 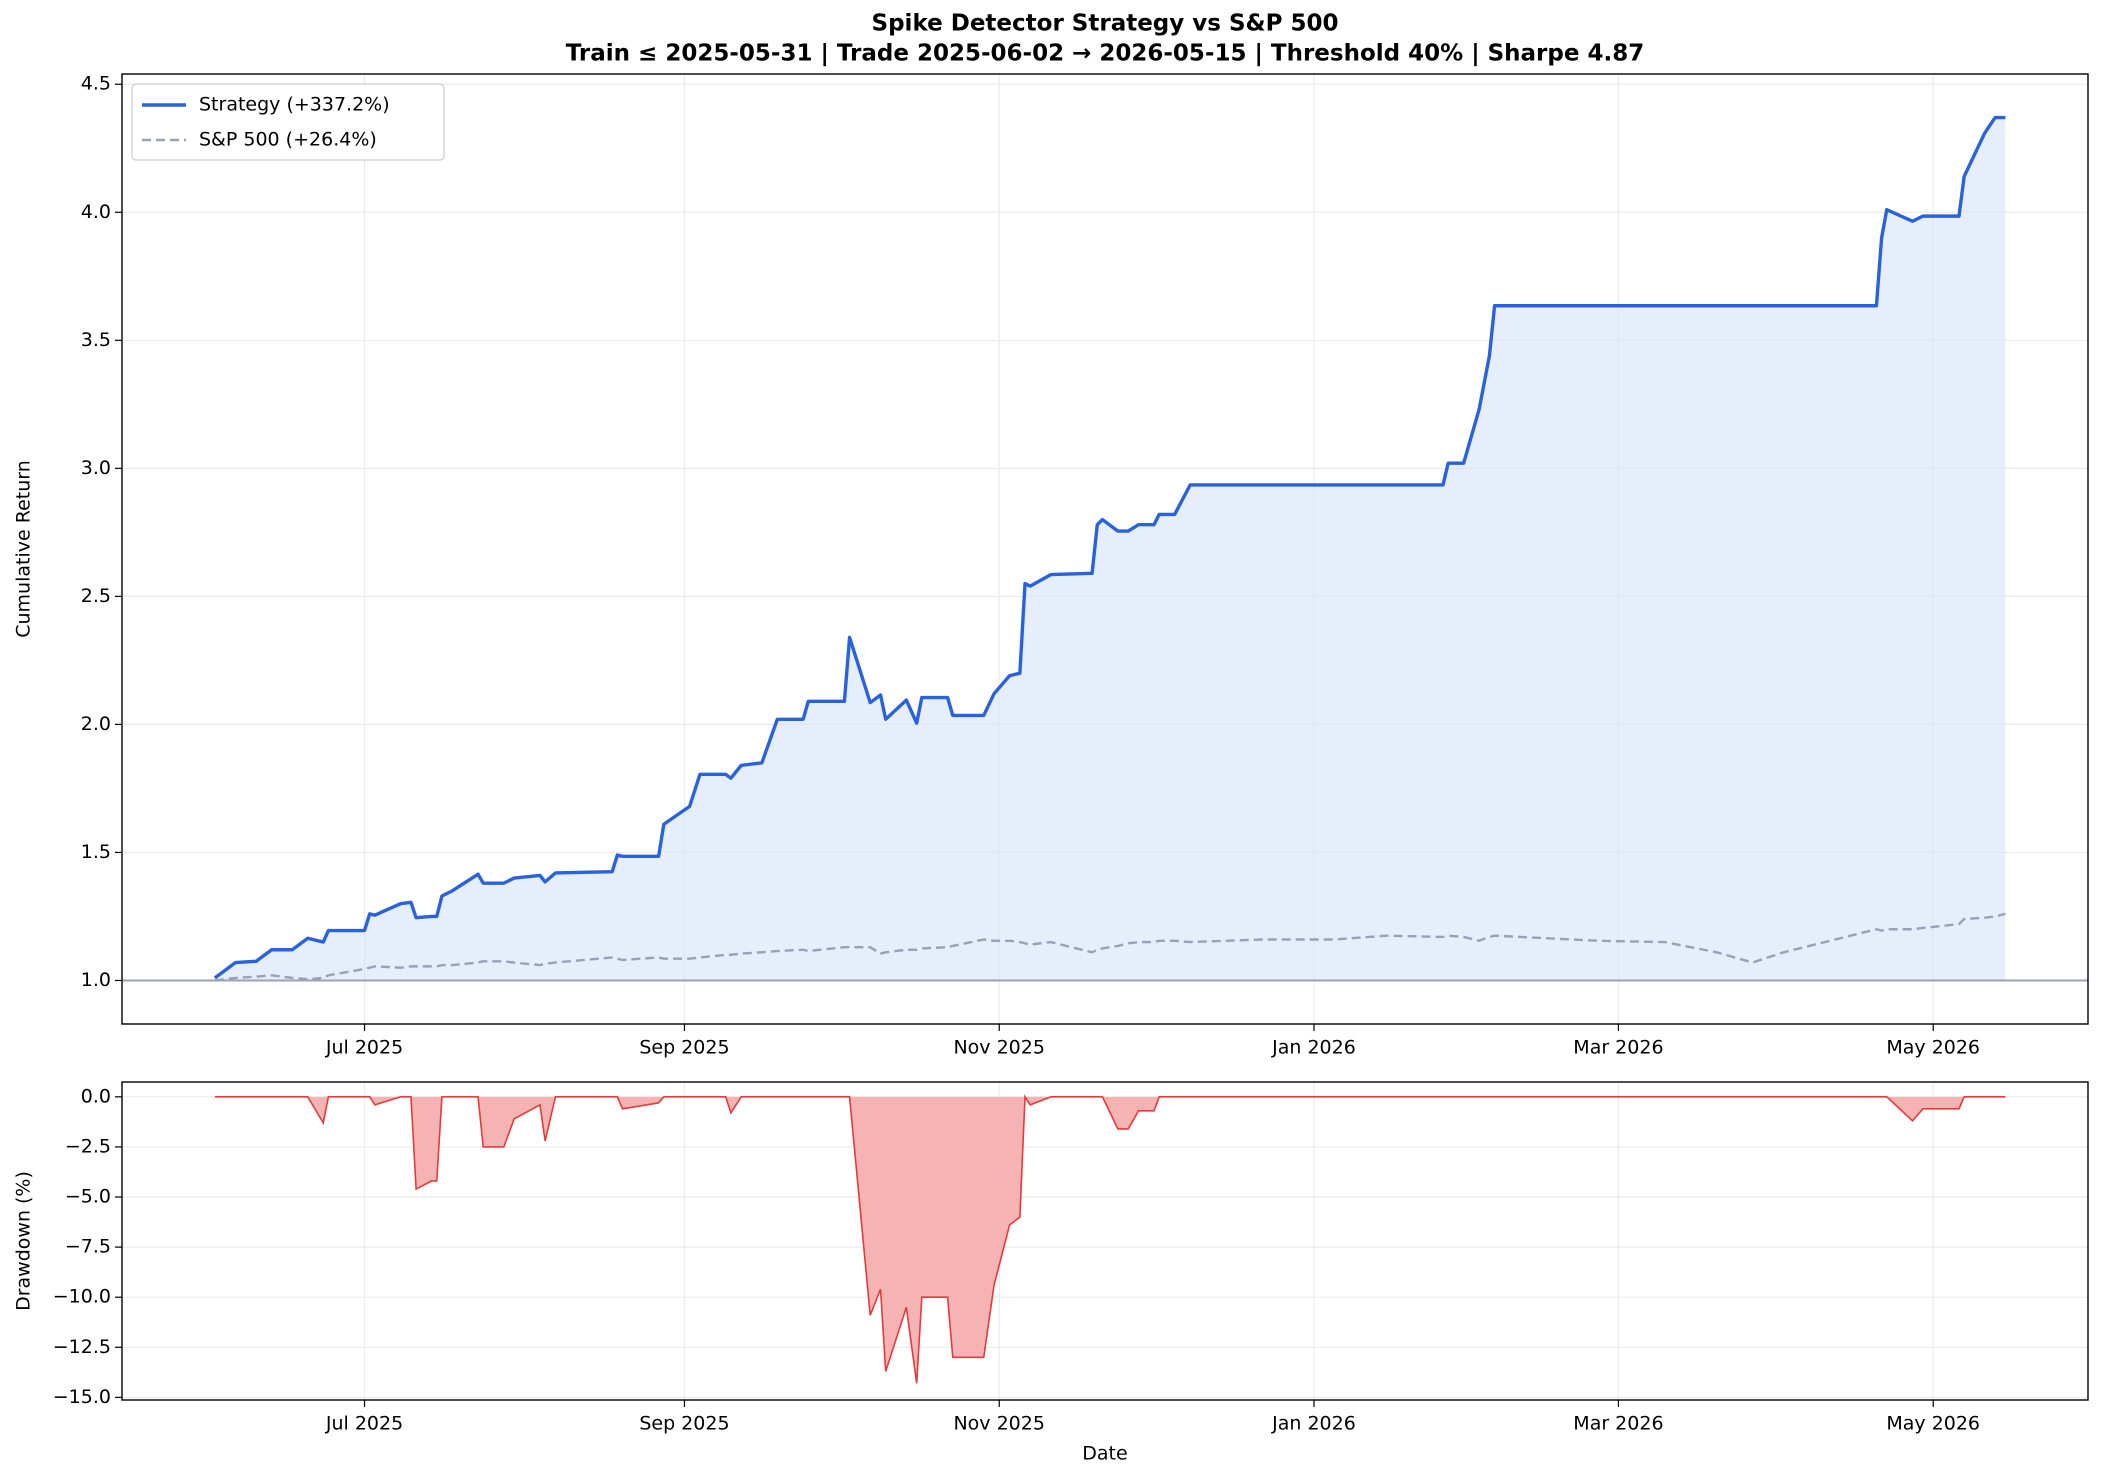 What do you see at coordinates (96, 340) in the screenshot?
I see `y-tick-label: 3.5` at bounding box center [96, 340].